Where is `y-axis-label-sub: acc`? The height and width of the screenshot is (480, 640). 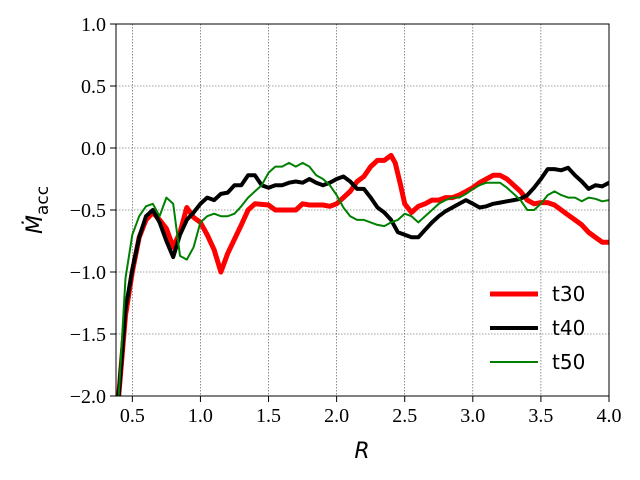
y-axis-label-sub: acc is located at coordinates (43, 200).